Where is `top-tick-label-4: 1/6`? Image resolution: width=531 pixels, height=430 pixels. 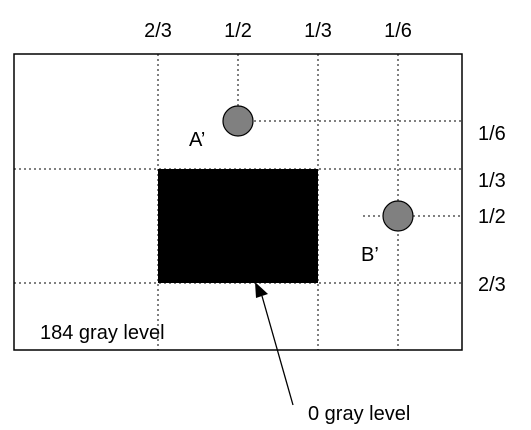 top-tick-label-4: 1/6 is located at coordinates (398, 31).